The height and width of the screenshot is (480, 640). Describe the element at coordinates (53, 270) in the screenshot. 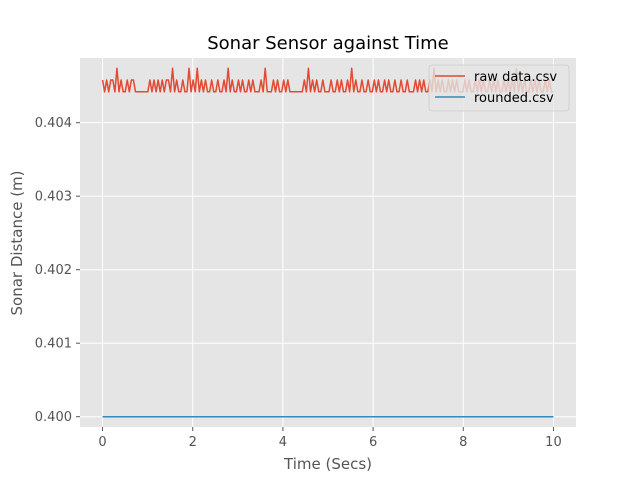

I see `y-tick-label: 0.402` at that location.